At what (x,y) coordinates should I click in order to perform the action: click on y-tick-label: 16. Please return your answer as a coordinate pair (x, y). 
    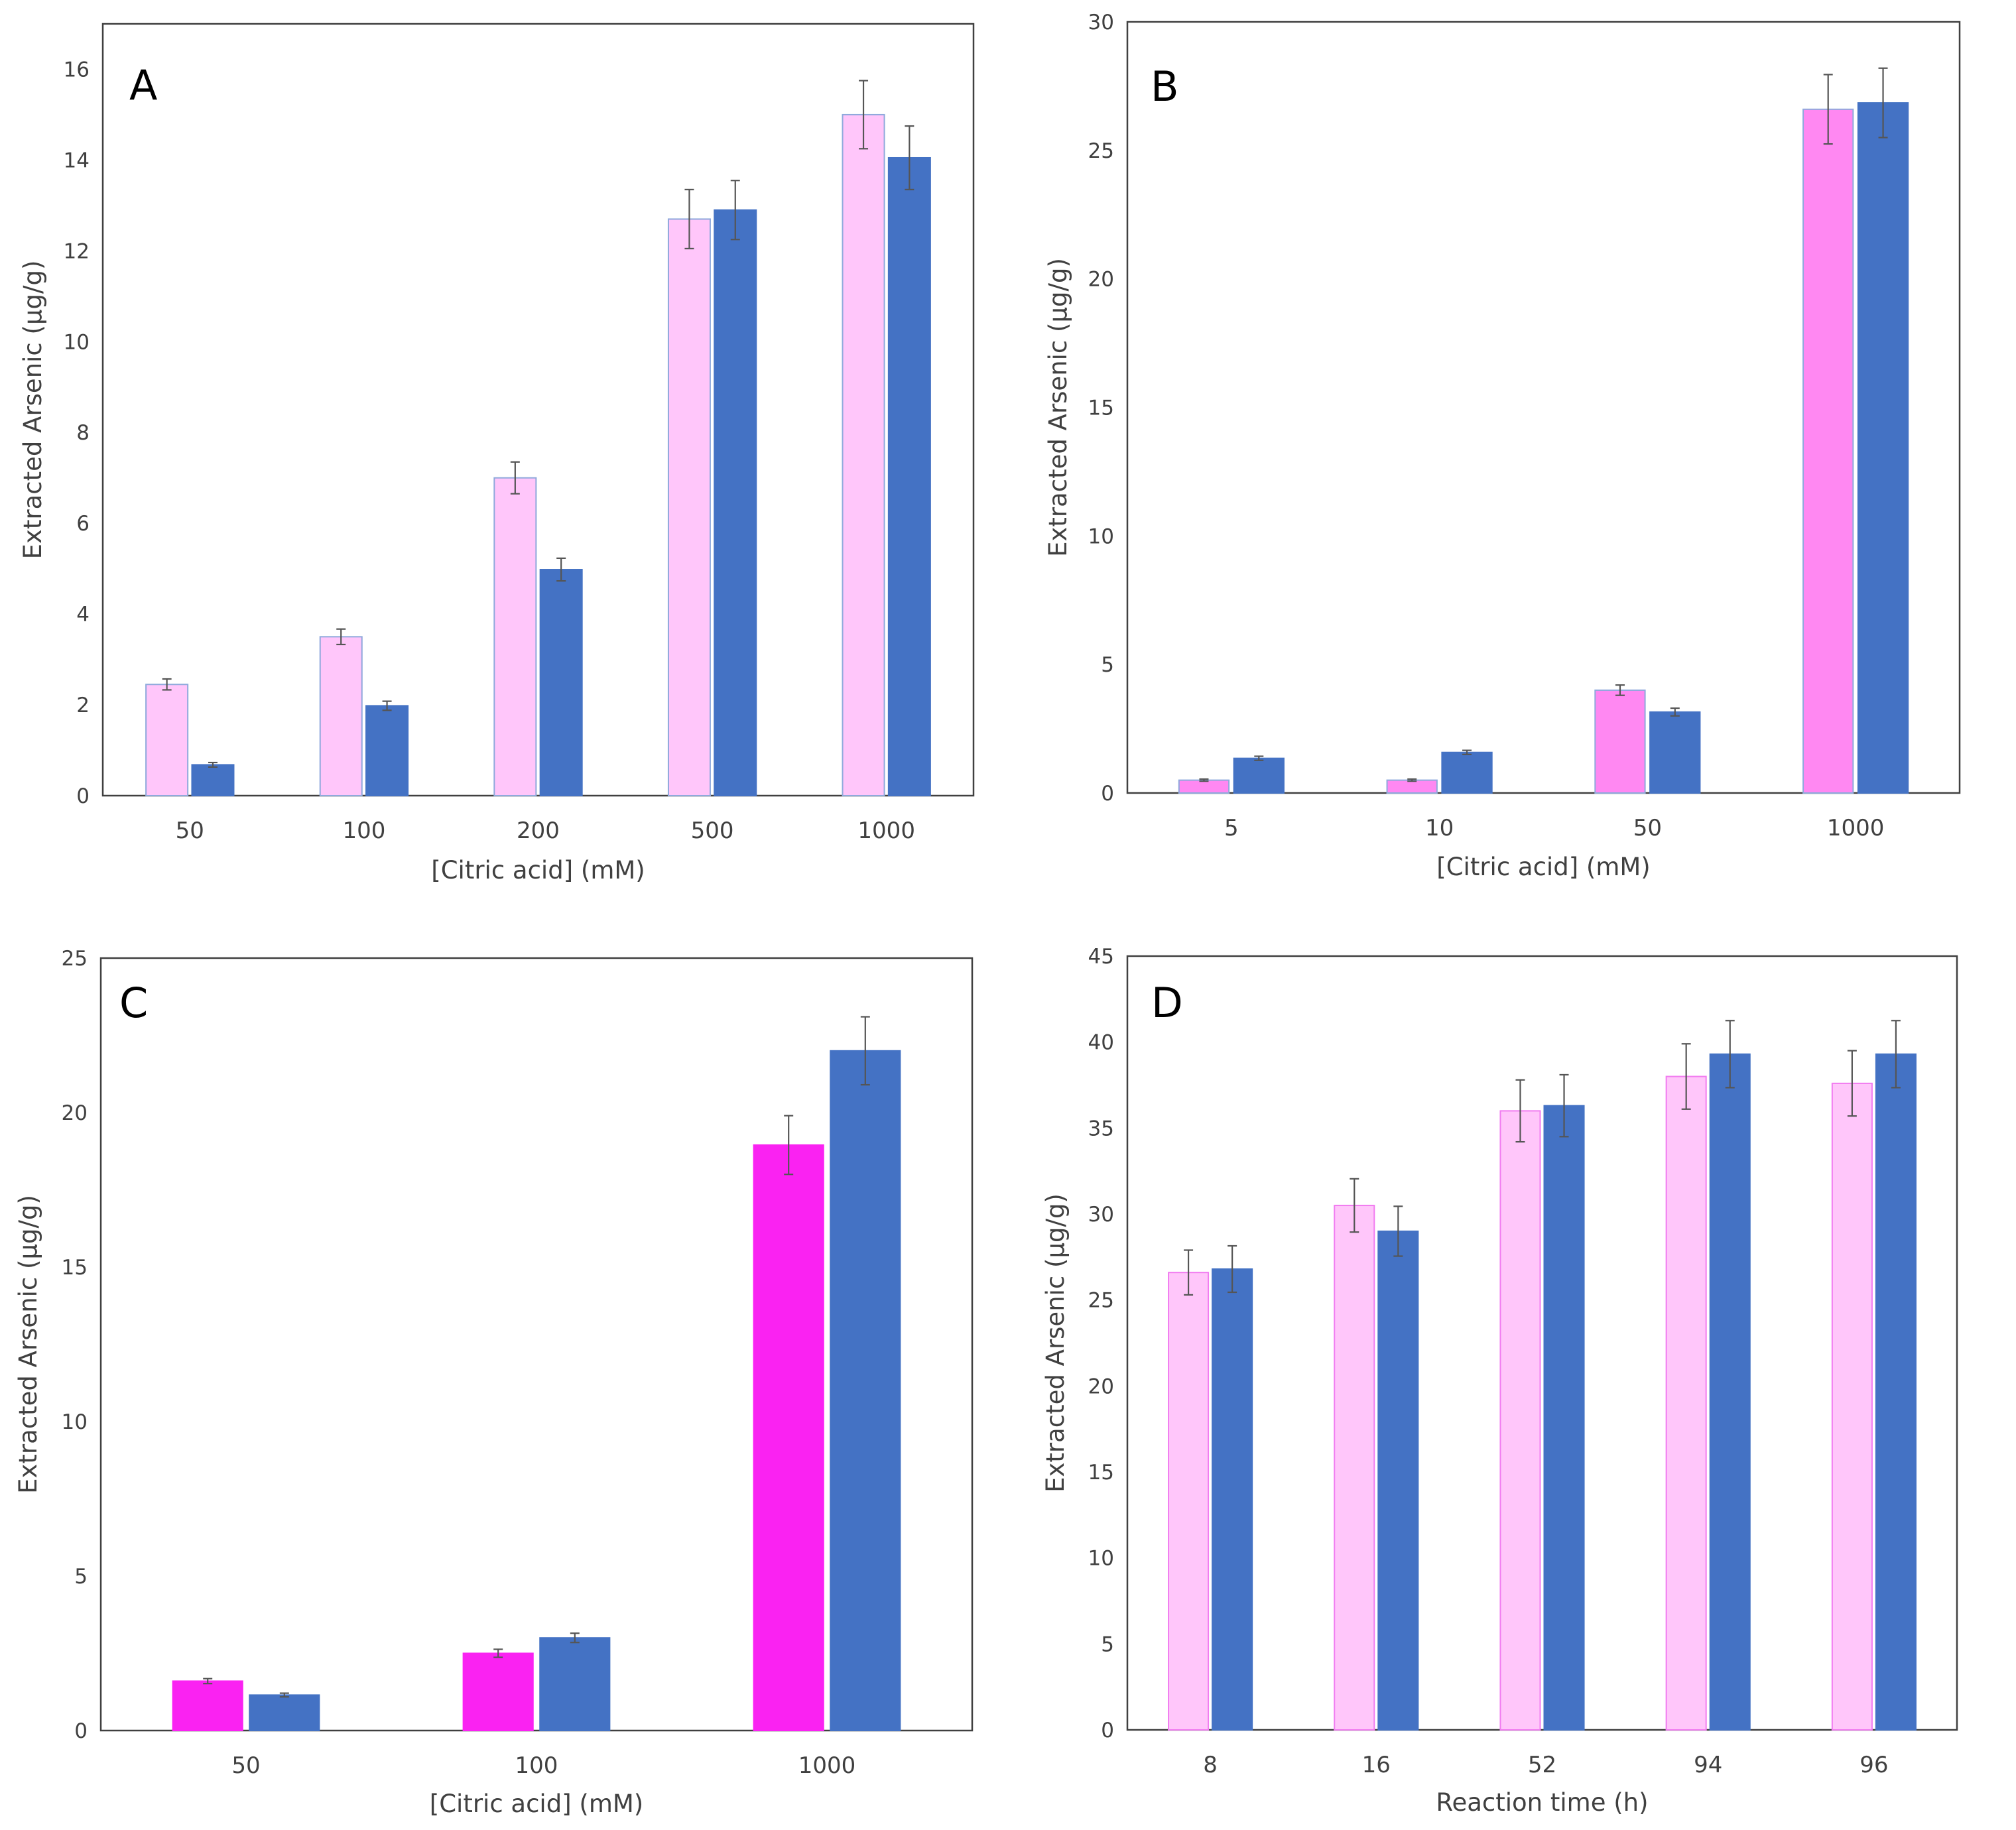
    Looking at the image, I should click on (77, 70).